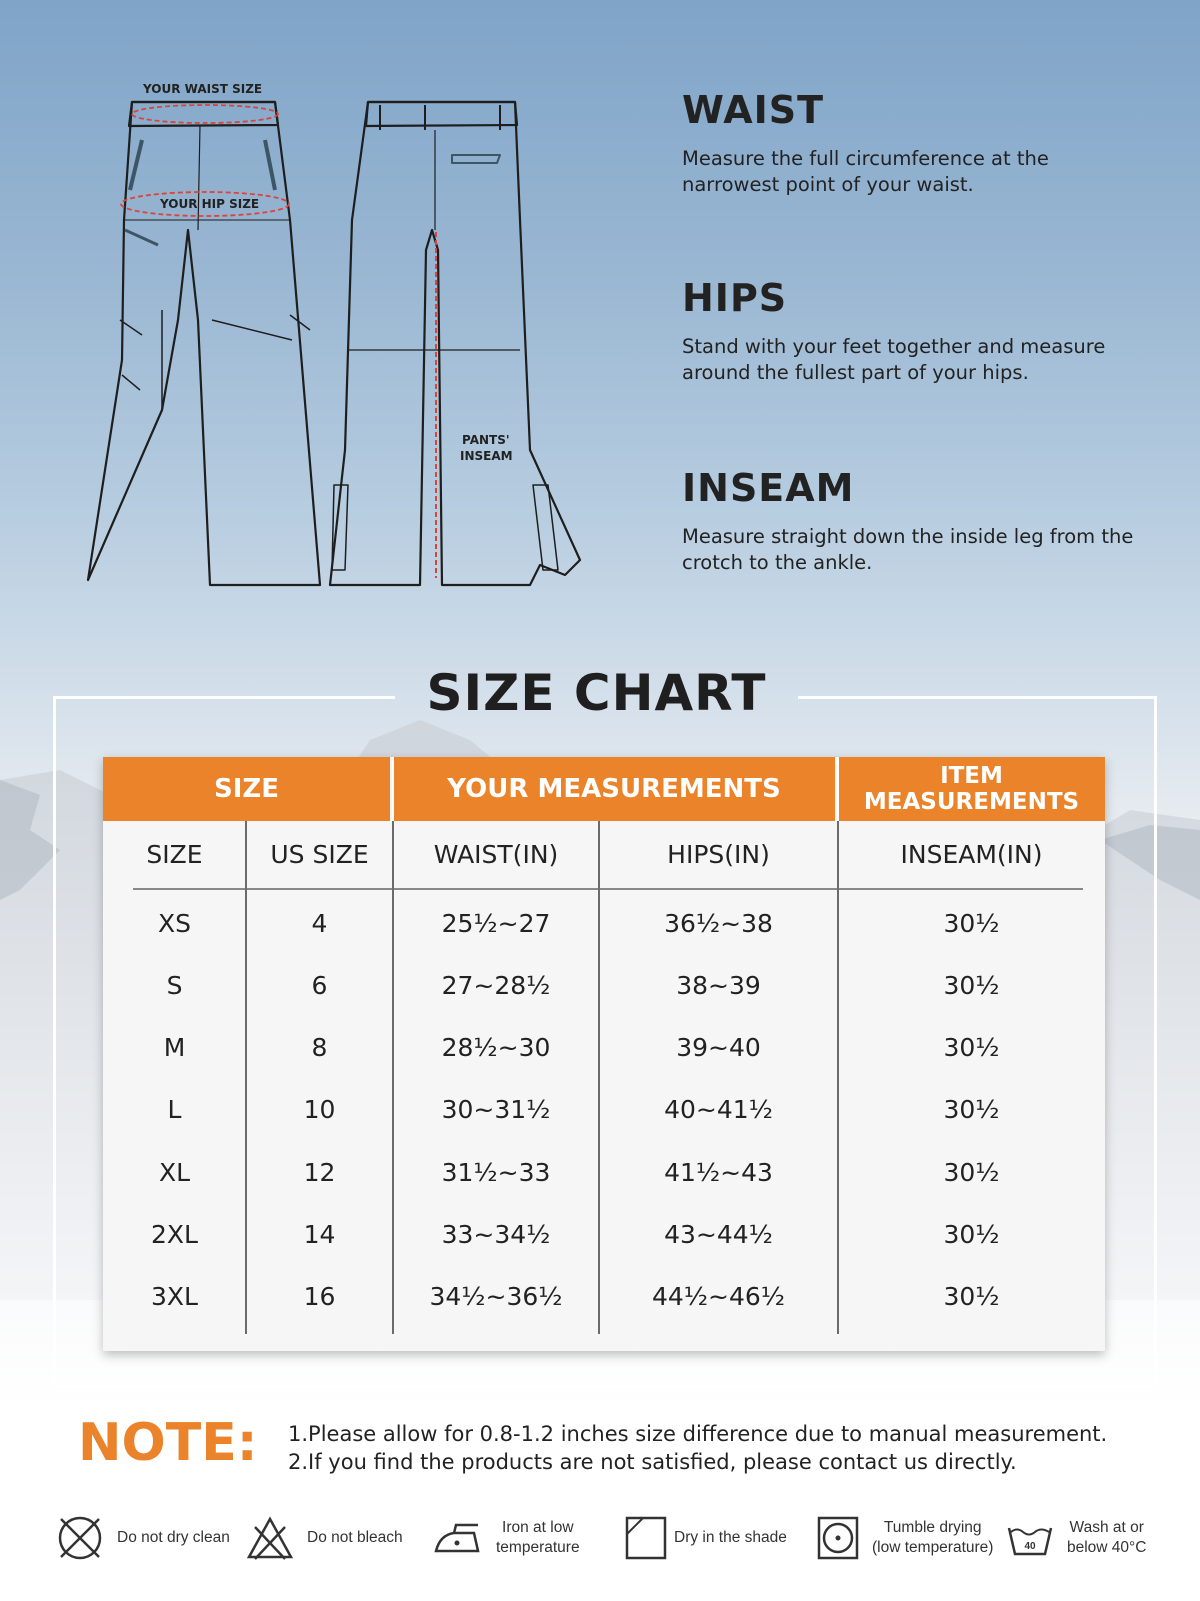 The image size is (1200, 1601). What do you see at coordinates (80, 1538) in the screenshot?
I see `no-dry-clean-icon` at bounding box center [80, 1538].